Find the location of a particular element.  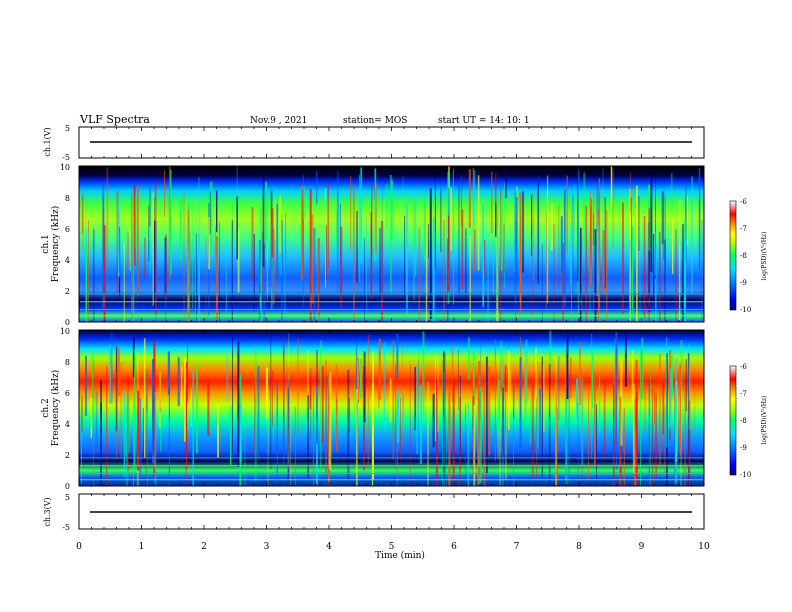

ch1-wave-tick-5: 5 is located at coordinates (67, 128).